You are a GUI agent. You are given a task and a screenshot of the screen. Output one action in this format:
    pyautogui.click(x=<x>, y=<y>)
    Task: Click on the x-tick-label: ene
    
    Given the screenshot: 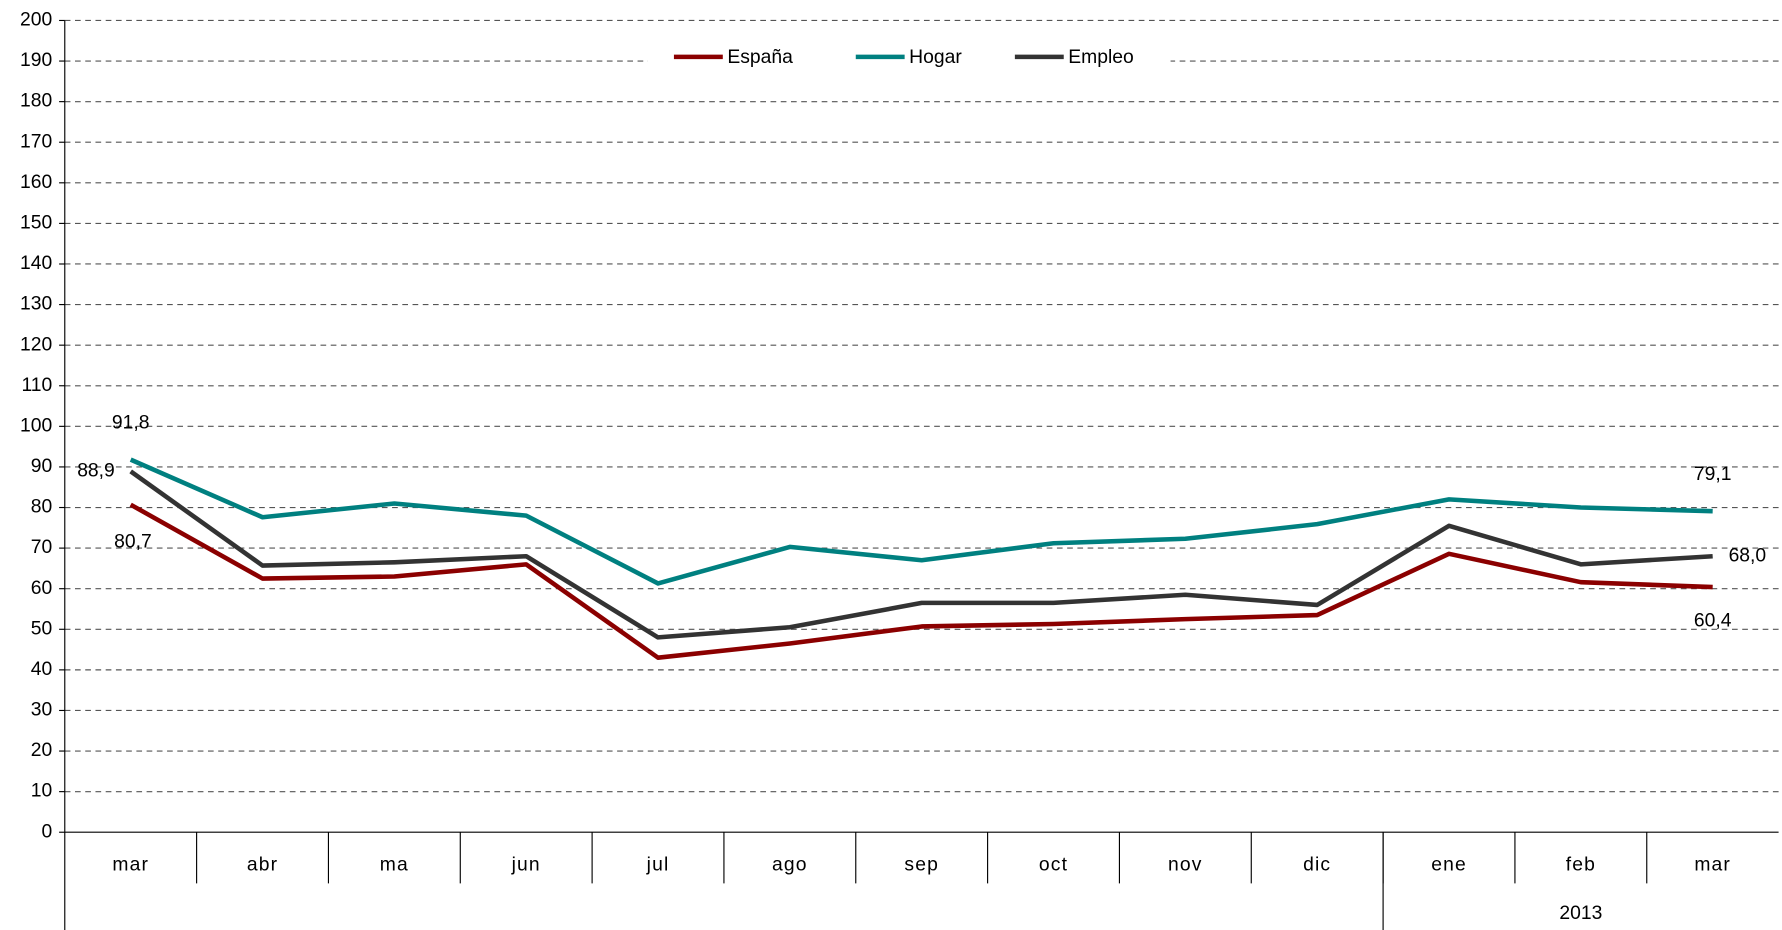 What is the action you would take?
    pyautogui.click(x=1449, y=864)
    